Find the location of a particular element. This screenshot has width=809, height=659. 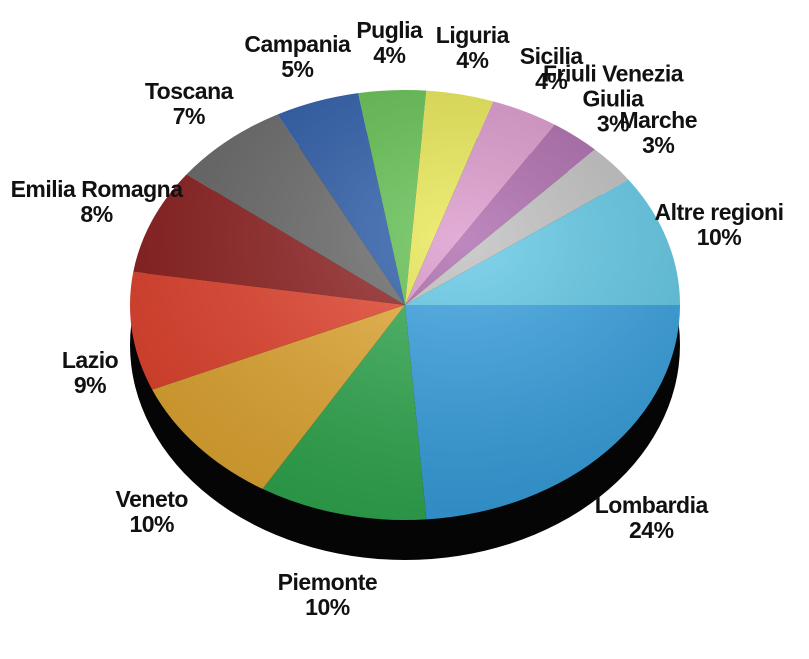

category: Altre regioni is located at coordinates (719, 211).